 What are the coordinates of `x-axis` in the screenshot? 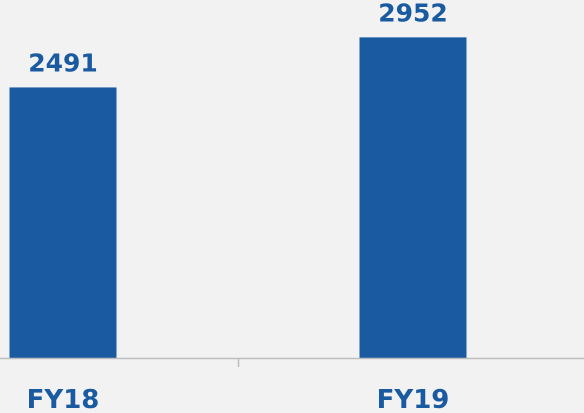 It's located at (292, 362).